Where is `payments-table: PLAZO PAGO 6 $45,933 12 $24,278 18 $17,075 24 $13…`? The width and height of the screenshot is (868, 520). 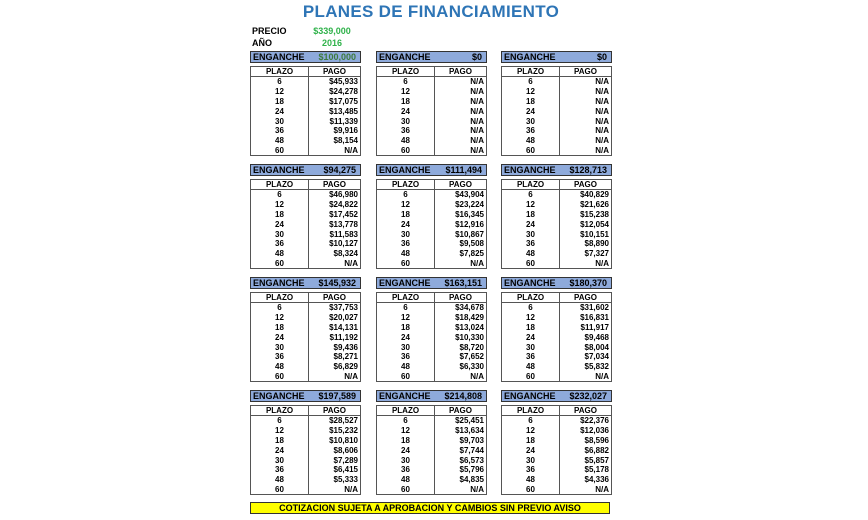 payments-table: PLAZO PAGO 6 $45,933 12 $24,278 18 $17,075 24 $13… is located at coordinates (305, 111).